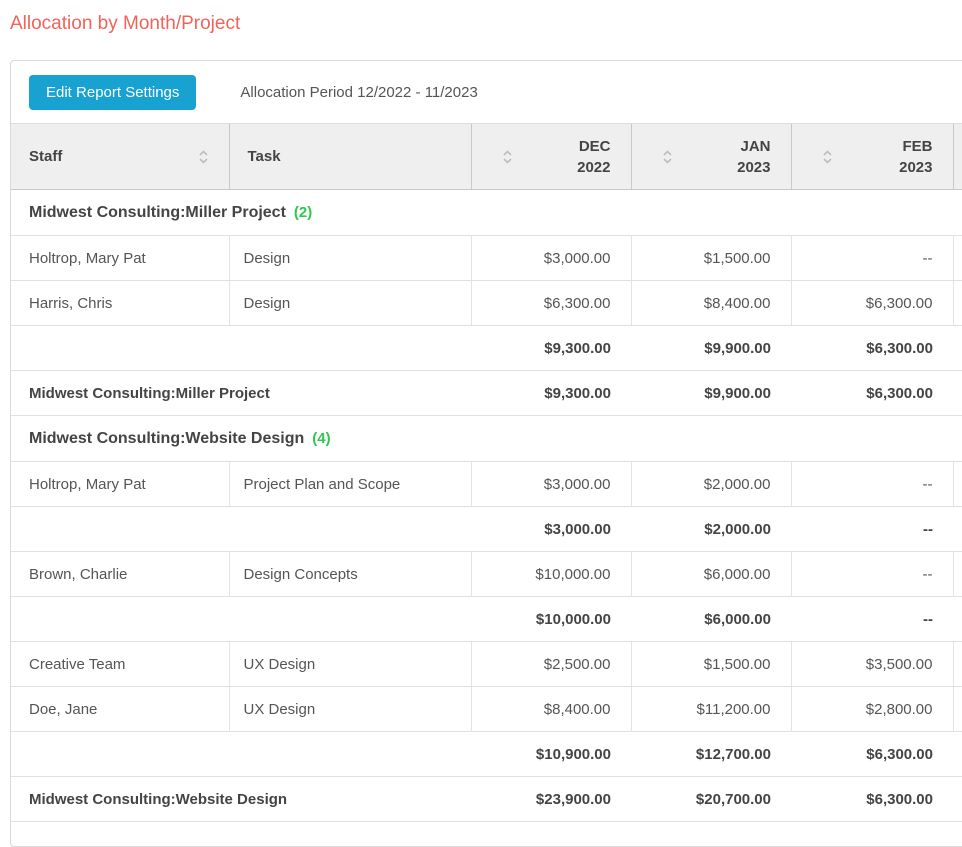 This screenshot has height=847, width=962. I want to click on table-header-row: Staff Task DEC 2022 JAN 2023 FEB 2023, so click(486, 156).